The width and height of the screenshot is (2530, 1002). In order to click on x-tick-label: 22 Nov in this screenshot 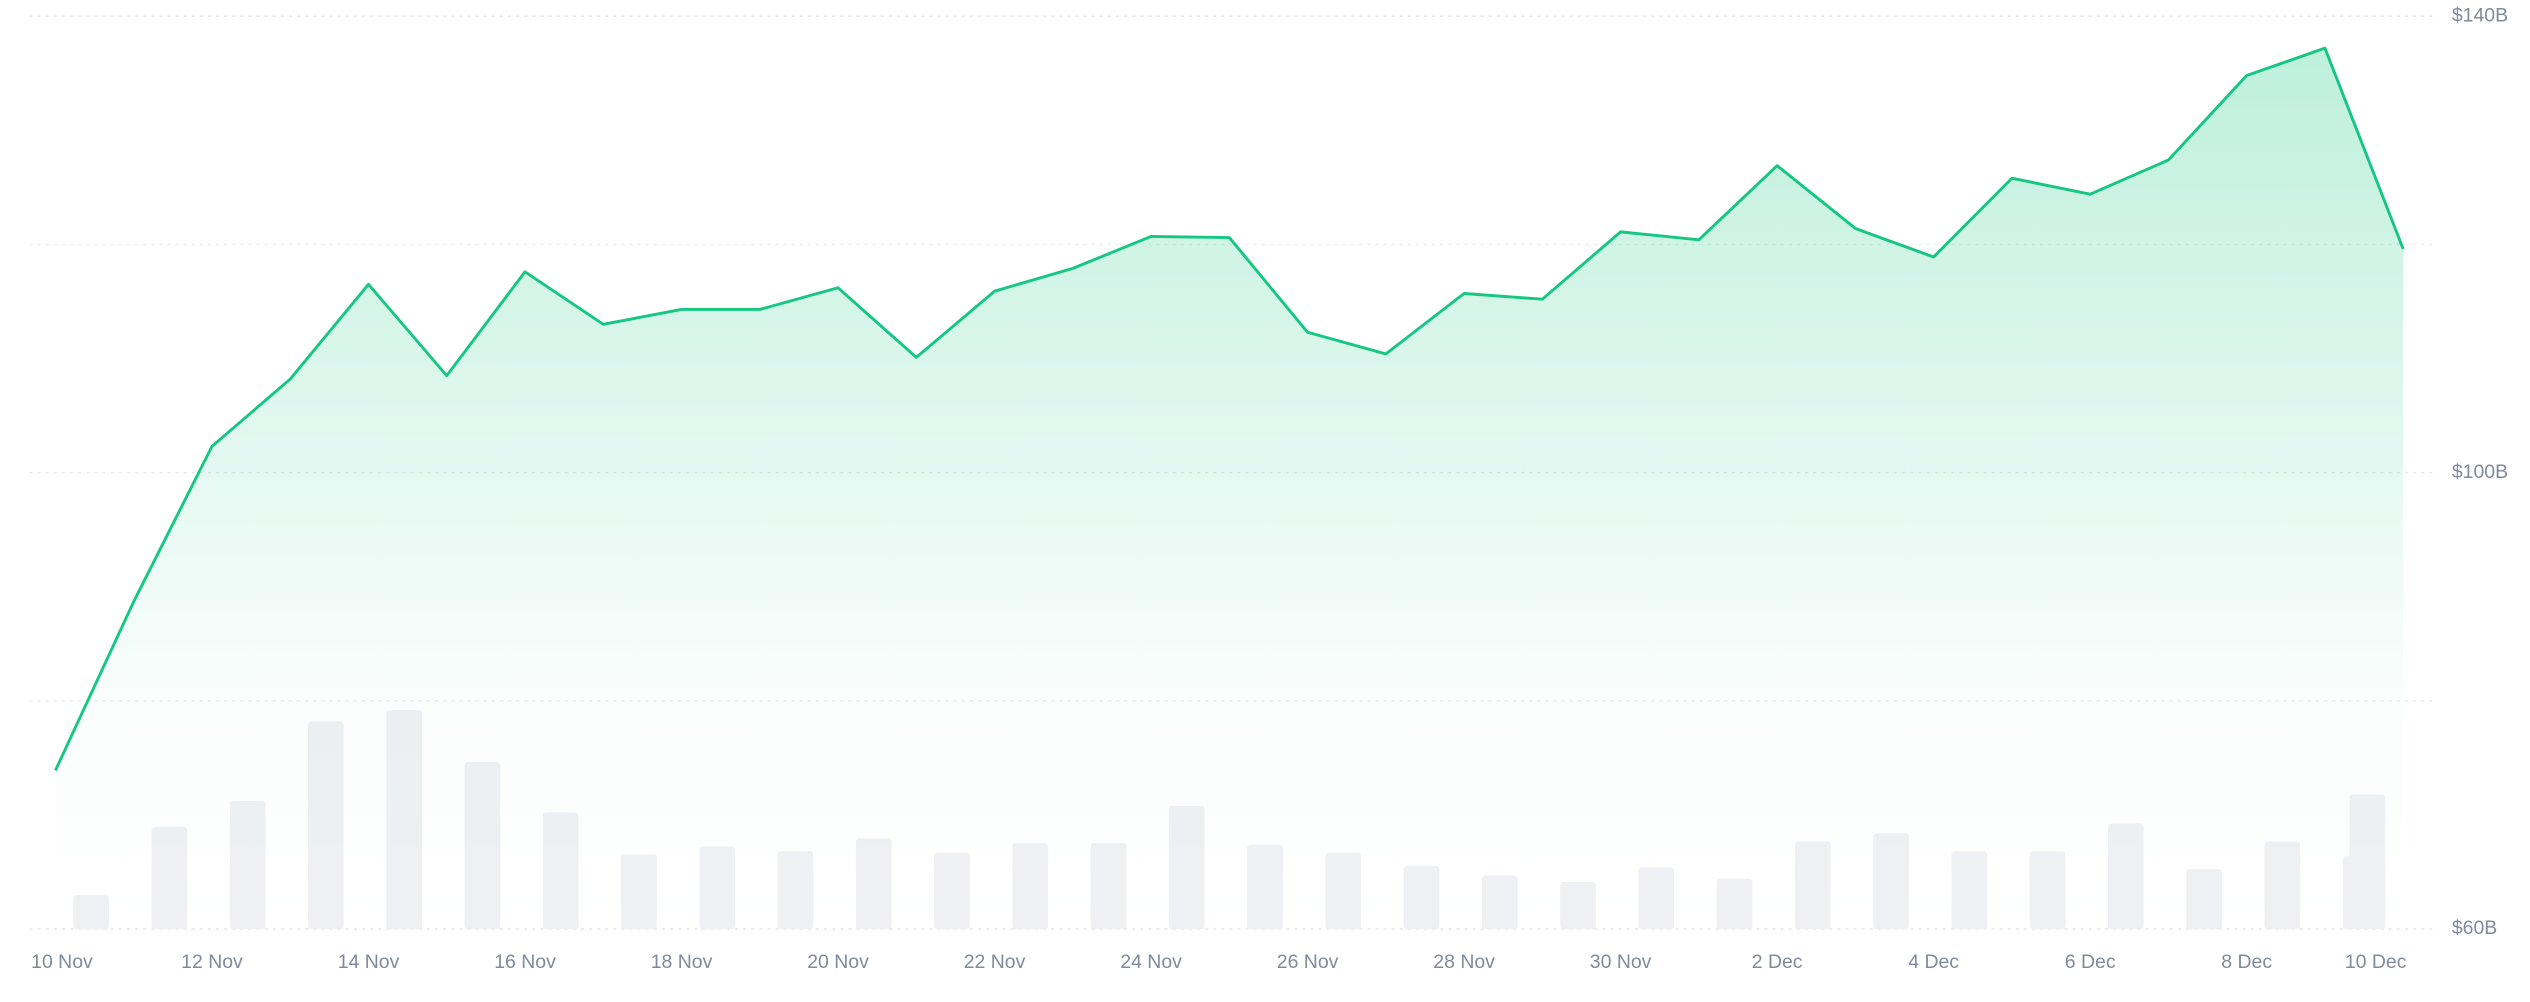, I will do `click(995, 962)`.